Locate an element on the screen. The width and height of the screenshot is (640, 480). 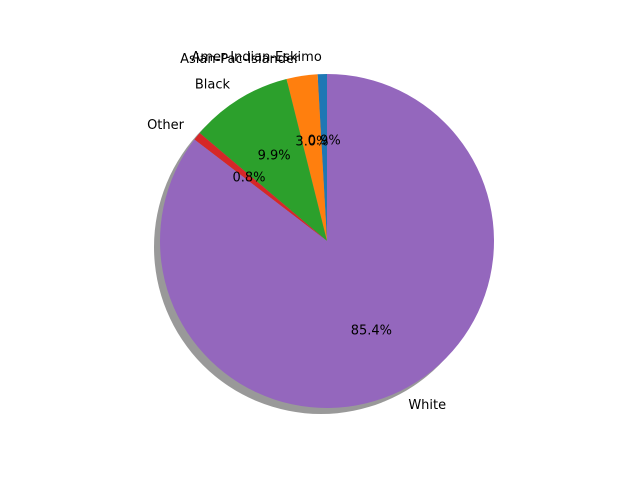
pie-slice-amer-indian-eskimo is located at coordinates (322, 157).